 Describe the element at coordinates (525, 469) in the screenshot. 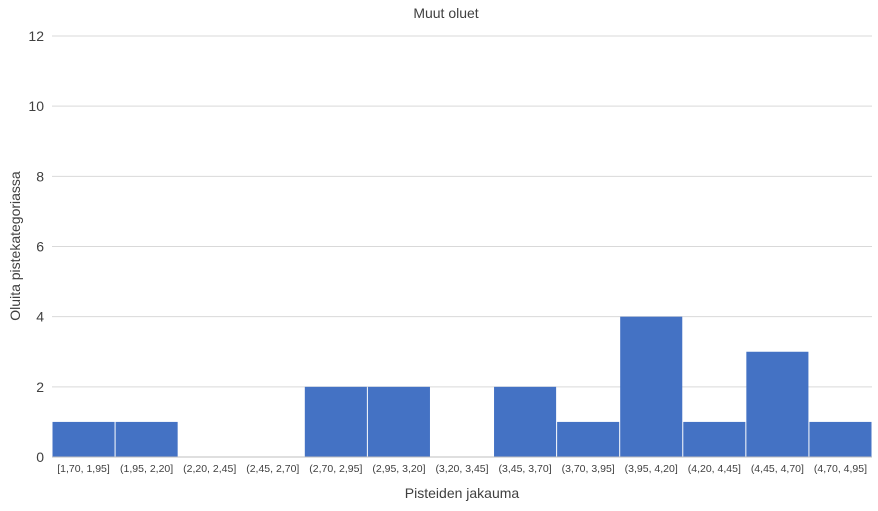

I see `x-tick-label: (3,45, 3,70]` at that location.